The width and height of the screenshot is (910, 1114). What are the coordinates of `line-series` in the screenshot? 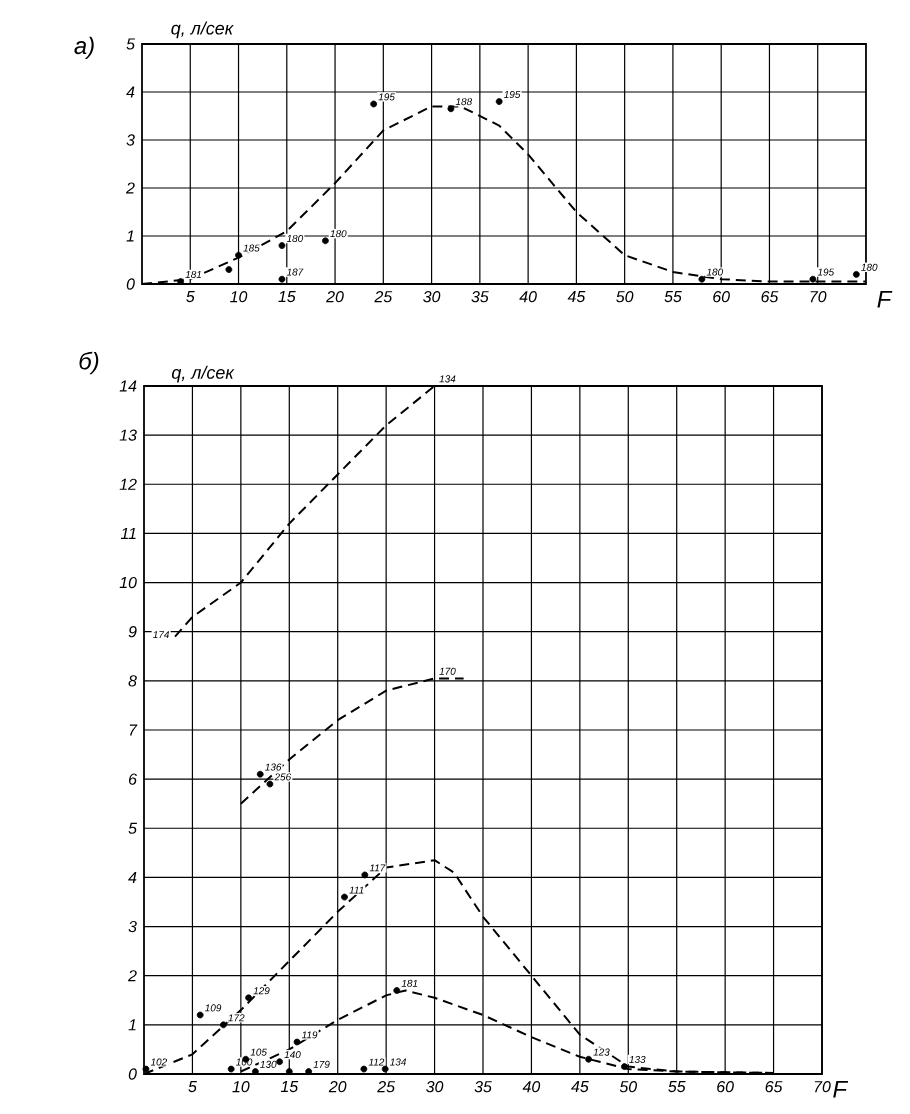 It's located at (352, 741).